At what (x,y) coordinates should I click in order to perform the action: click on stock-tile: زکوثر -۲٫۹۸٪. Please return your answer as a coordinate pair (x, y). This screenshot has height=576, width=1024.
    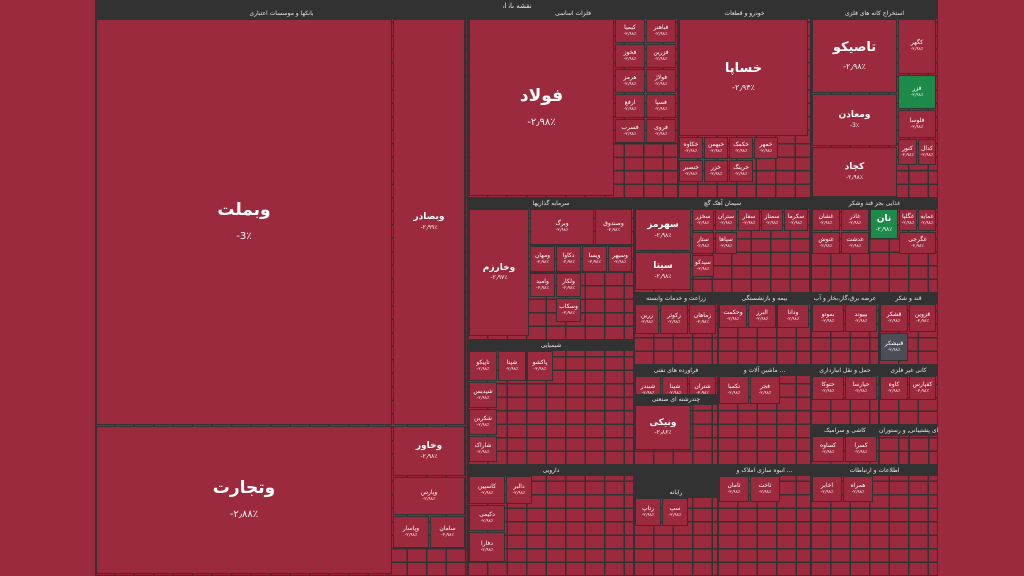
    Looking at the image, I should click on (674, 319).